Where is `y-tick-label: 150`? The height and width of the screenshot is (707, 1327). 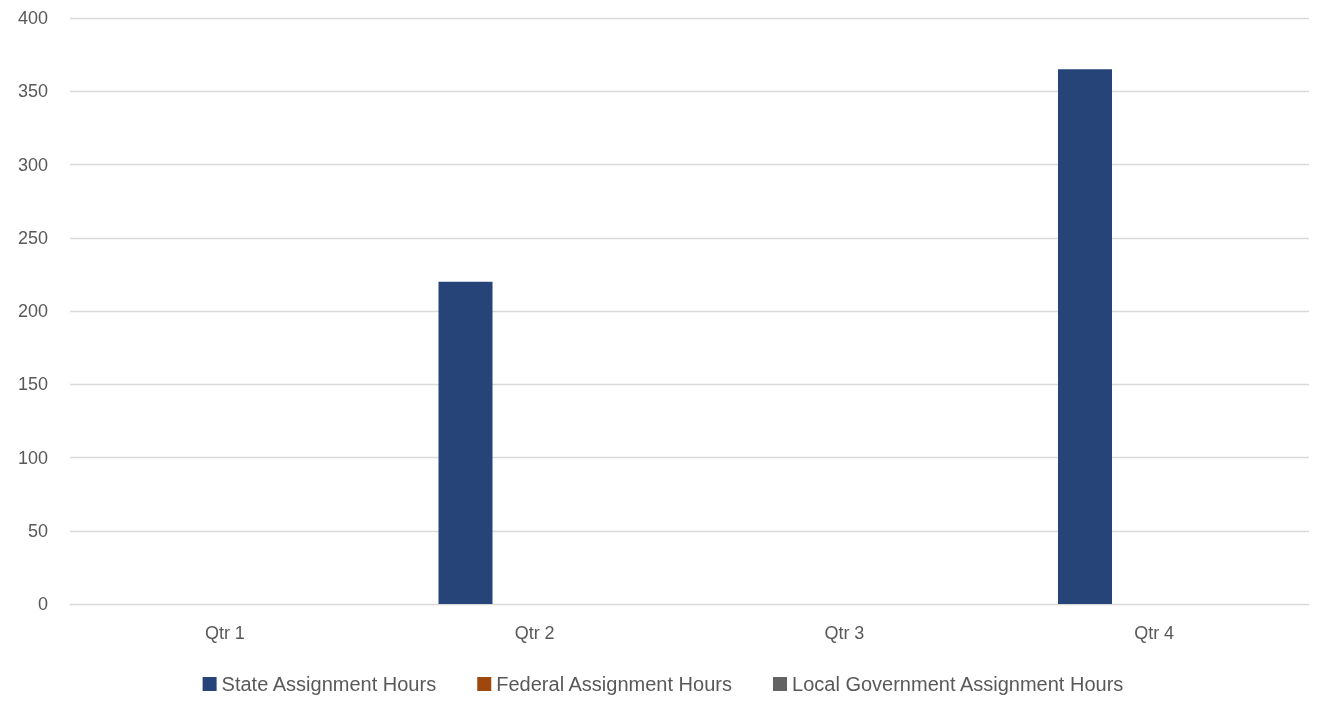 y-tick-label: 150 is located at coordinates (32, 384).